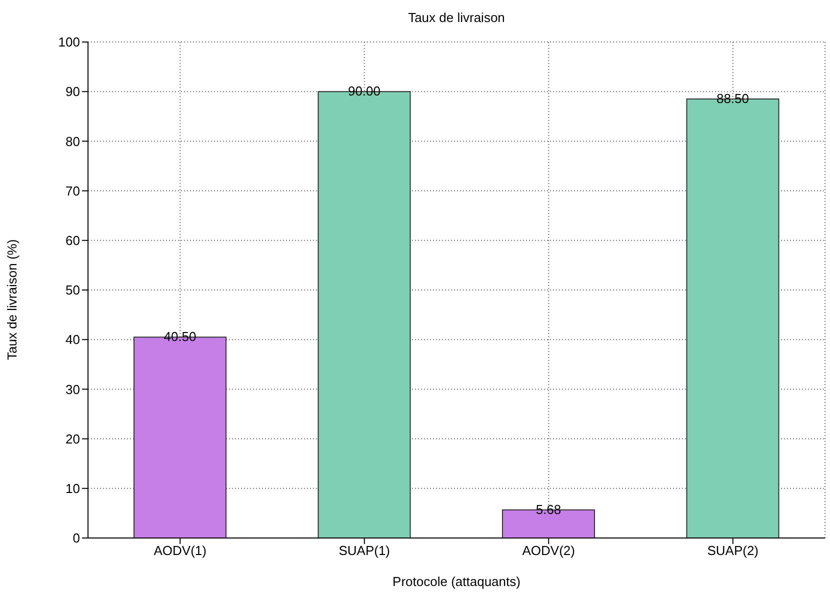 The height and width of the screenshot is (594, 830). Describe the element at coordinates (73, 141) in the screenshot. I see `y-tick-label: 80` at that location.